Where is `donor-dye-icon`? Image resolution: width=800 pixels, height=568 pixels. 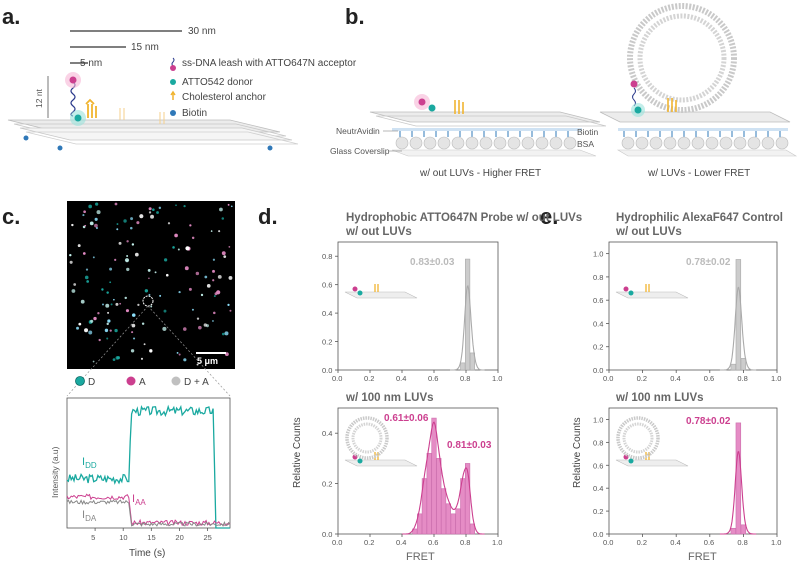 donor-dye-icon is located at coordinates (638, 110).